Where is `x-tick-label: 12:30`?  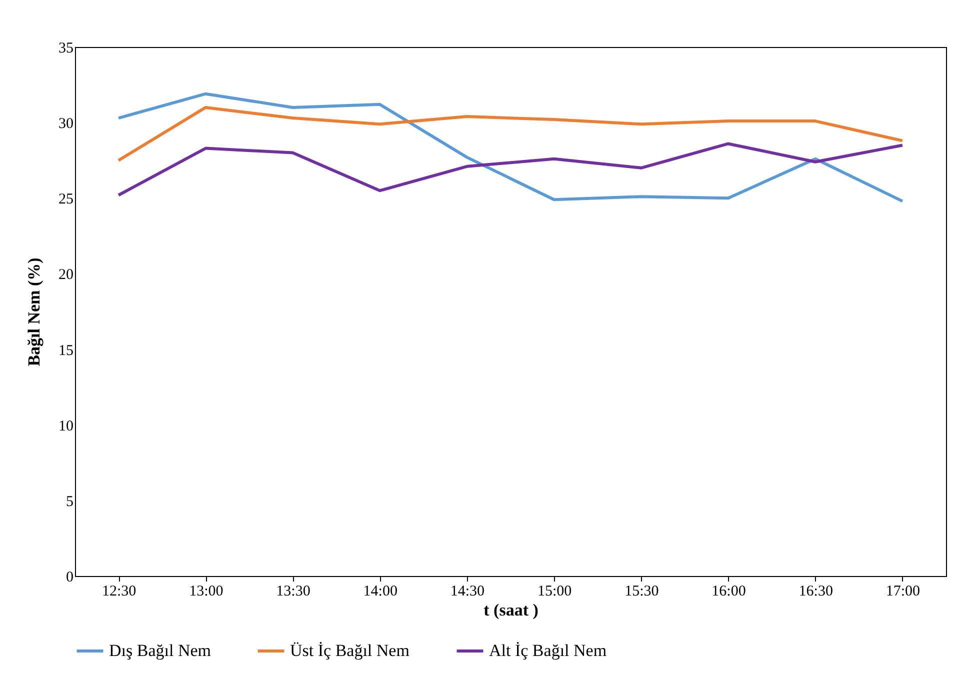
x-tick-label: 12:30 is located at coordinates (119, 592).